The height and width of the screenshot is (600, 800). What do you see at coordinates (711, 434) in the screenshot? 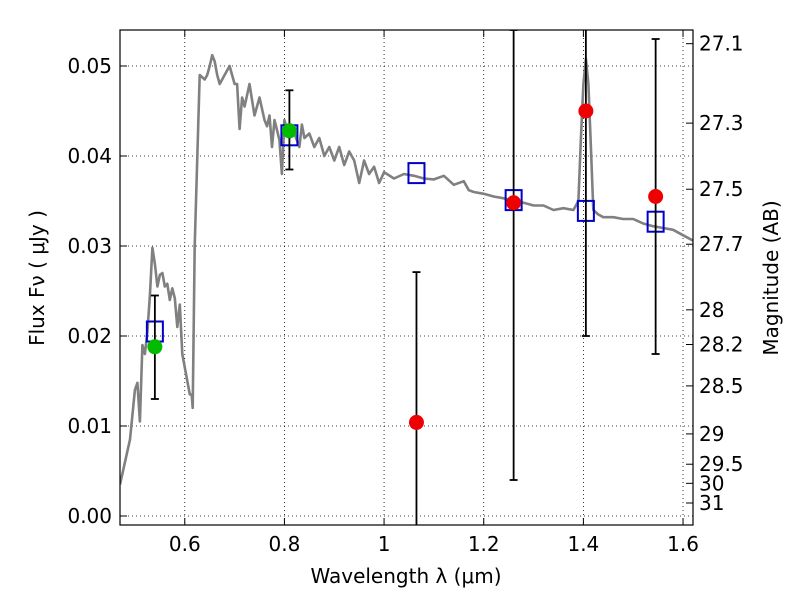
I see `right-tick-label: 29` at bounding box center [711, 434].